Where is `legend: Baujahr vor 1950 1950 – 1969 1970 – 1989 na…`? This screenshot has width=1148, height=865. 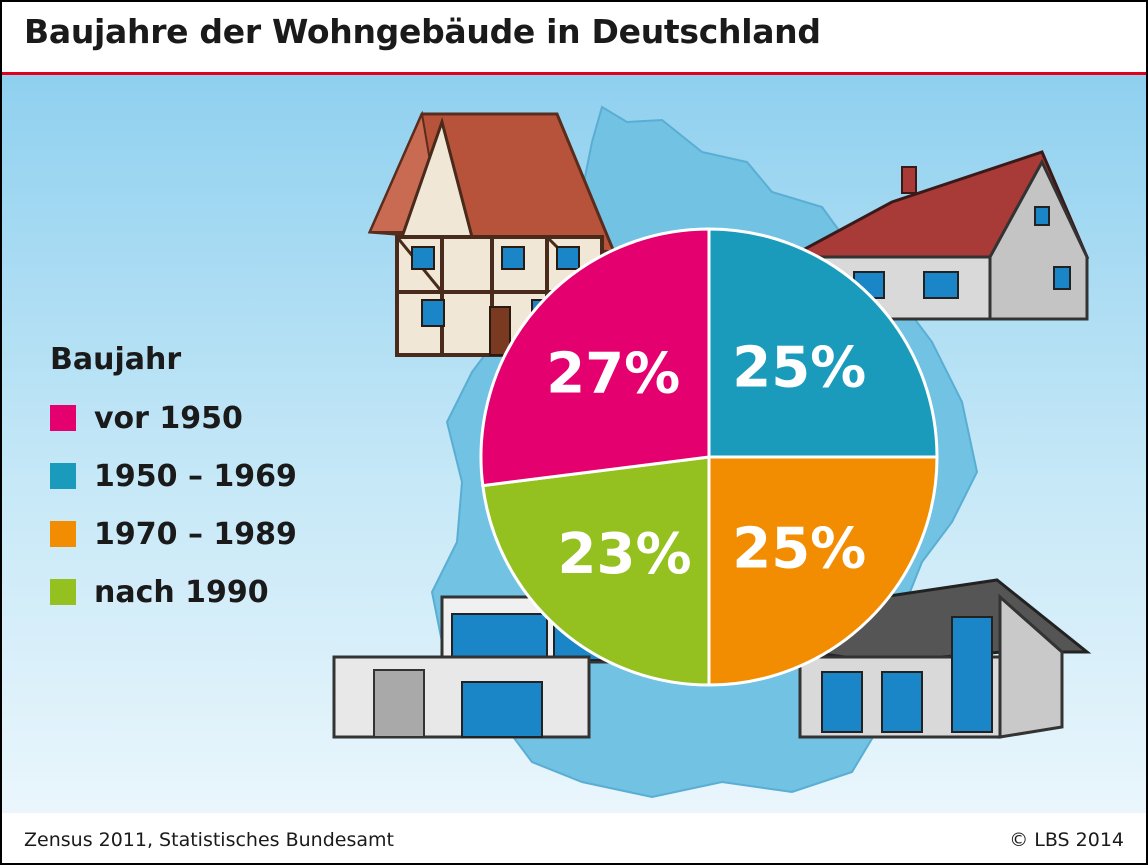 legend: Baujahr vor 1950 1950 – 1969 1970 – 1989 na… is located at coordinates (173, 481).